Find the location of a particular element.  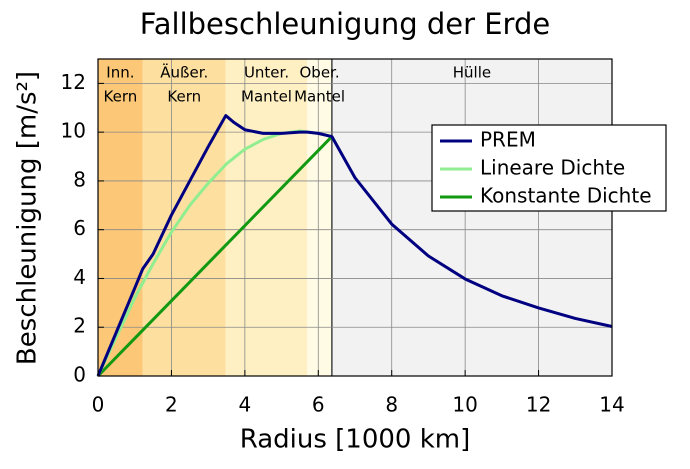

region-label: Hülle is located at coordinates (472, 73).